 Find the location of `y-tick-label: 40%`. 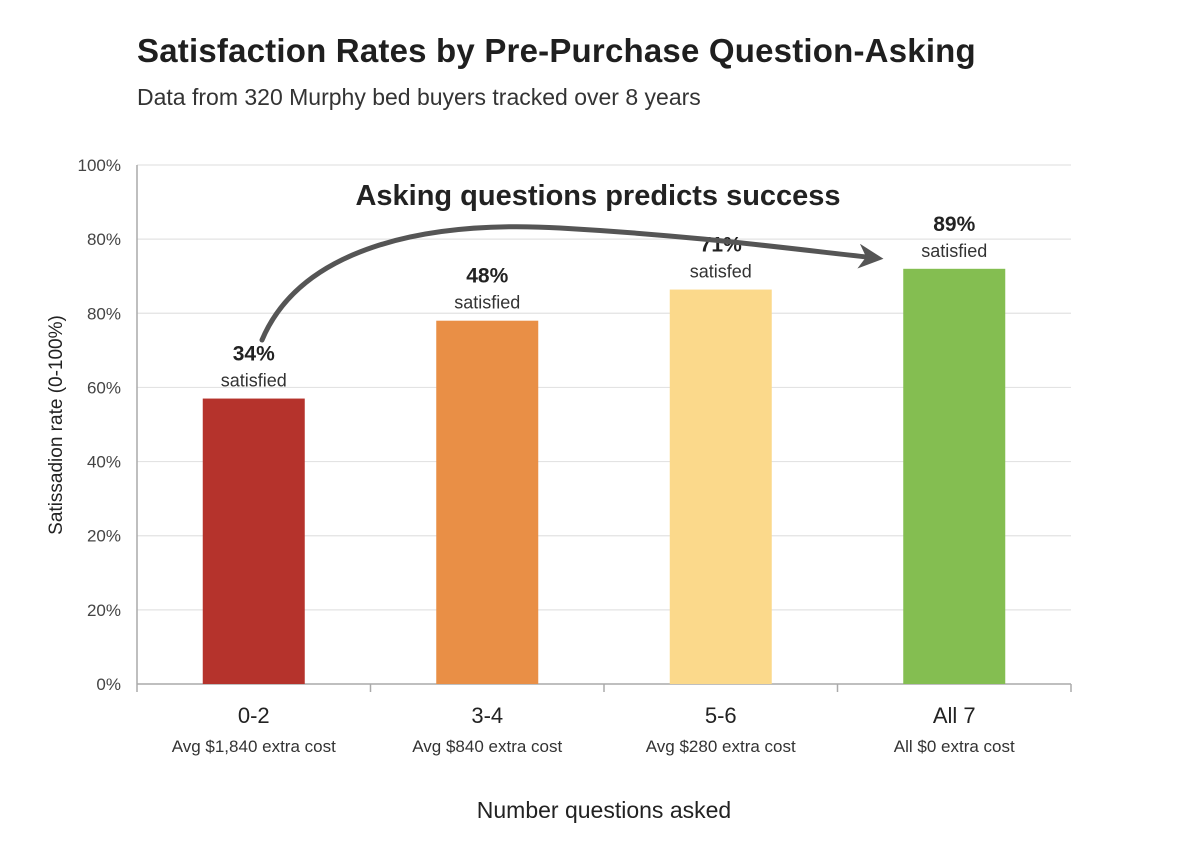

y-tick-label: 40% is located at coordinates (104, 462).